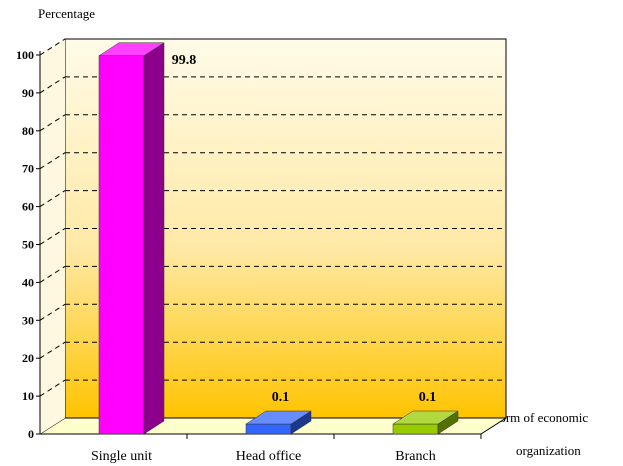  What do you see at coordinates (25, 55) in the screenshot?
I see `y-tick-label: 100` at bounding box center [25, 55].